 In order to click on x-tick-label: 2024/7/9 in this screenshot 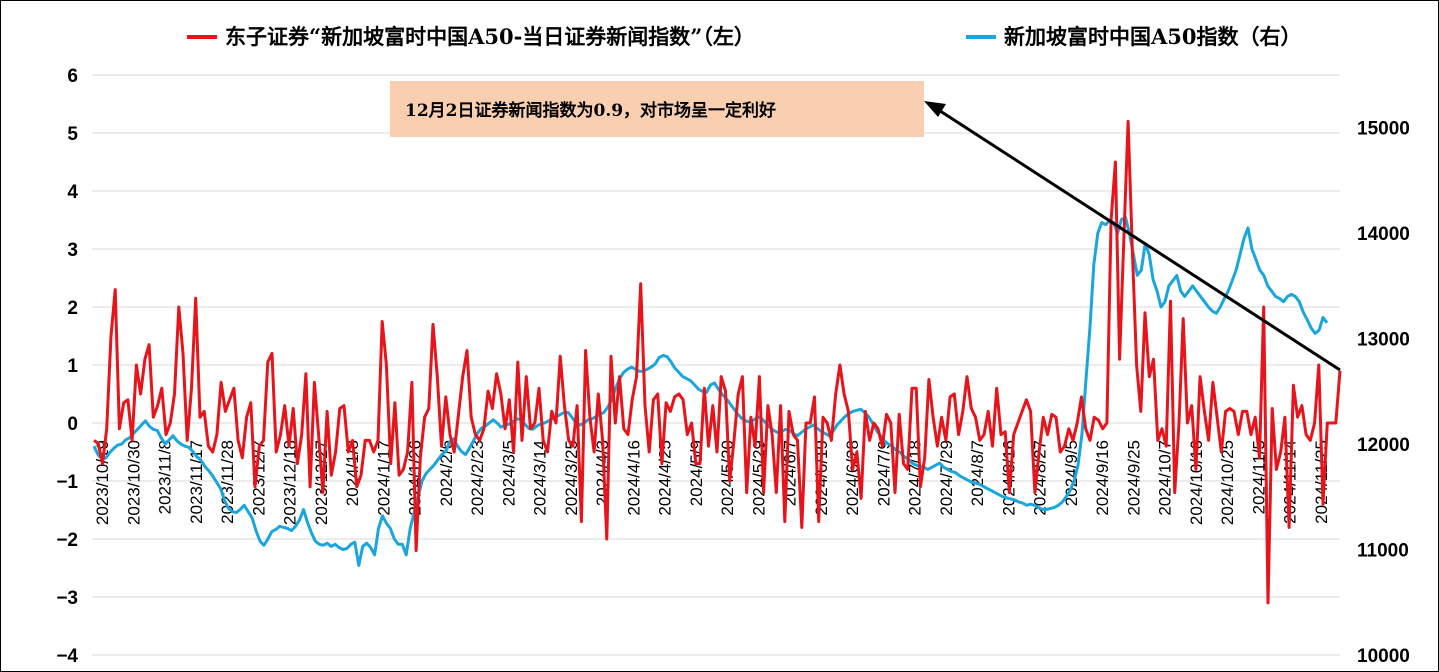, I will do `click(883, 473)`.